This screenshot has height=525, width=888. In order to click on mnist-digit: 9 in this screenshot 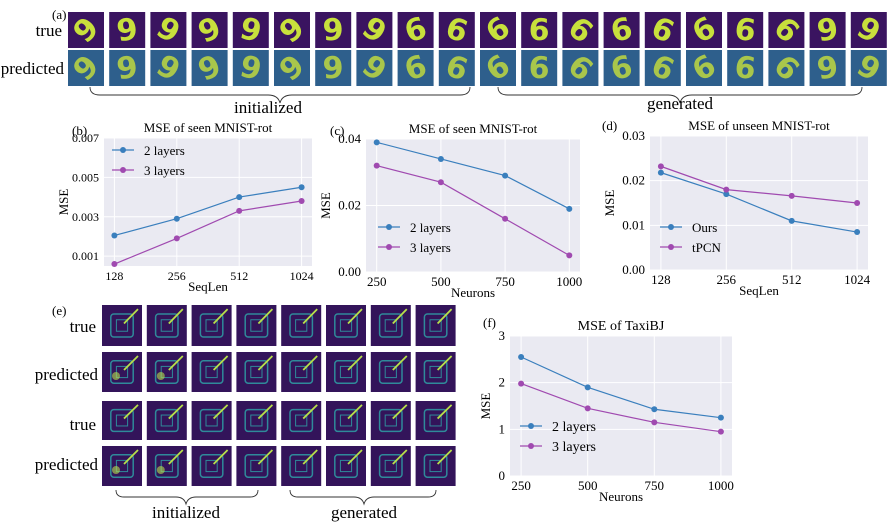, I will do `click(333, 68)`.